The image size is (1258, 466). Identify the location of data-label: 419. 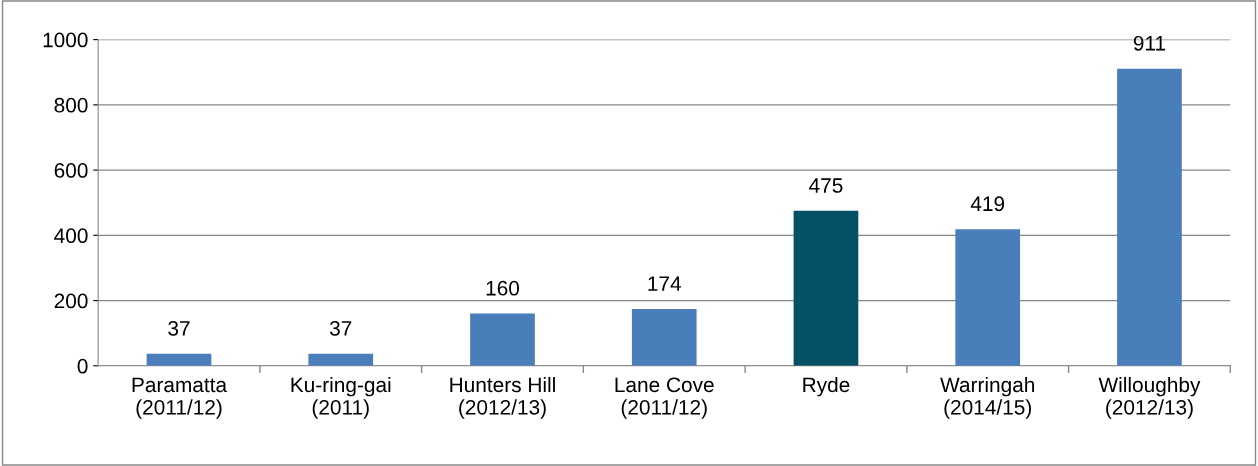
(987, 204).